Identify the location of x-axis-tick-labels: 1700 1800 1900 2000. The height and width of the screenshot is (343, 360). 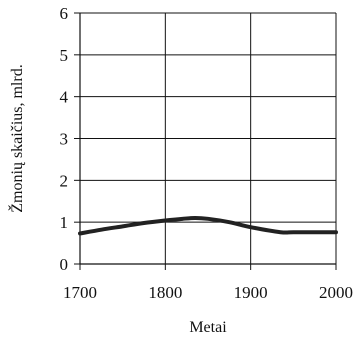
(208, 292).